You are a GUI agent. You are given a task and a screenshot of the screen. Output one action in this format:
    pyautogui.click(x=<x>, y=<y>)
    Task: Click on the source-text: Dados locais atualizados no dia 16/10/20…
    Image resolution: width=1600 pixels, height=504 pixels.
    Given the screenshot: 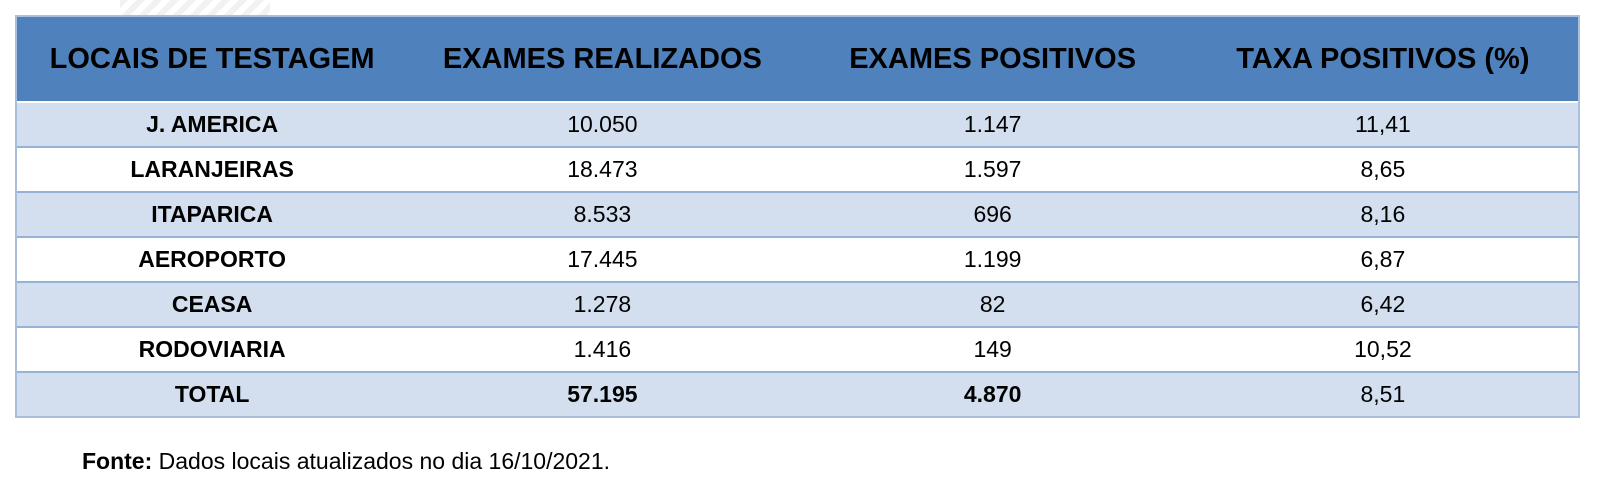 What is the action you would take?
    pyautogui.click(x=381, y=461)
    